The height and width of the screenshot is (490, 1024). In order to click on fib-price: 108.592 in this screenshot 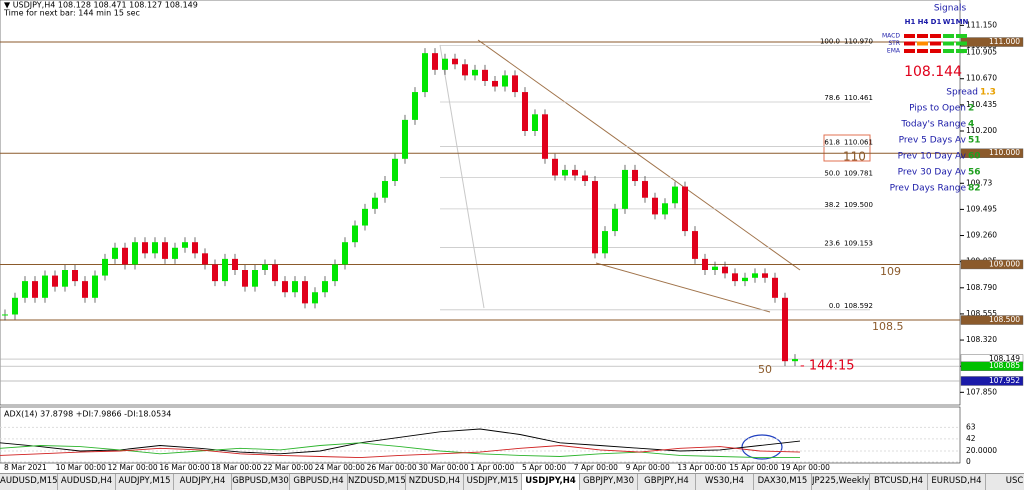, I will do `click(858, 306)`.